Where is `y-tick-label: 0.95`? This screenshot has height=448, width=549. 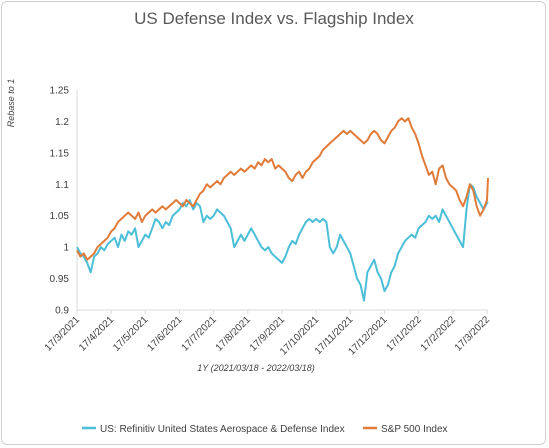 y-tick-label: 0.95 is located at coordinates (60, 279).